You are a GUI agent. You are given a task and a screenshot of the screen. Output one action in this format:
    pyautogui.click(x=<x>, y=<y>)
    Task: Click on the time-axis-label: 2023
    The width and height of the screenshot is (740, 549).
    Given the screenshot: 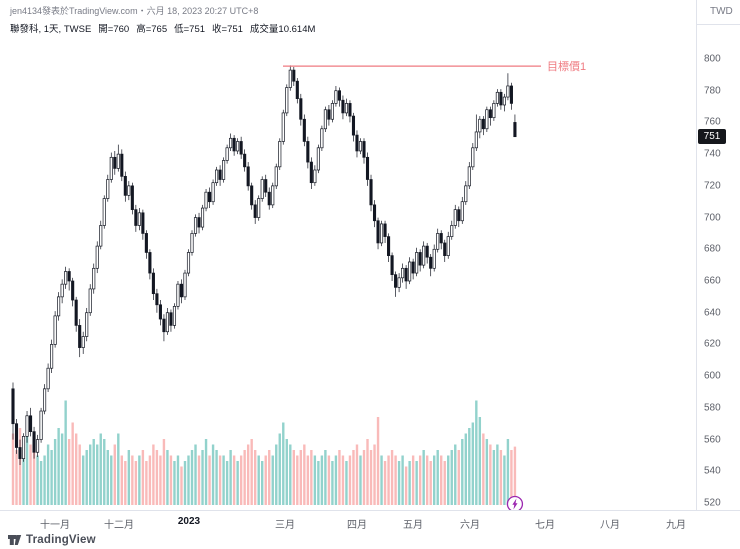 What is the action you would take?
    pyautogui.click(x=189, y=521)
    